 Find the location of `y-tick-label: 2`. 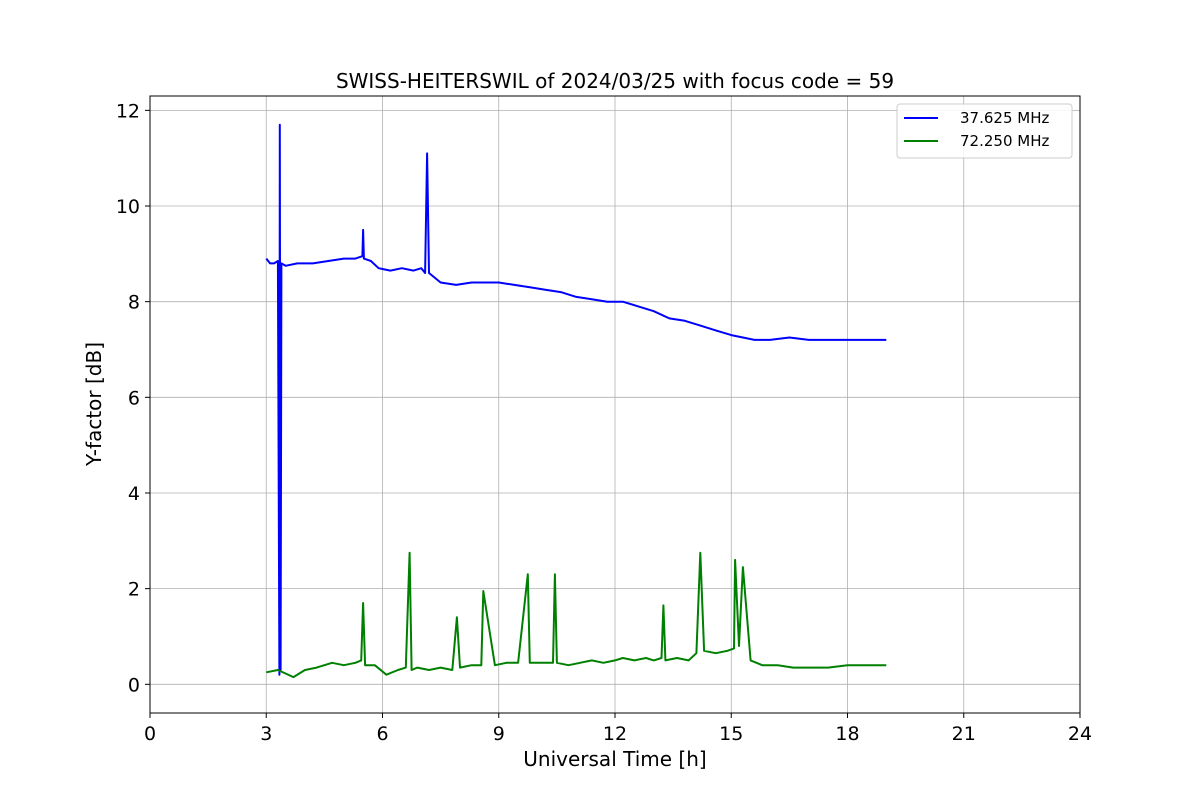

y-tick-label: 2 is located at coordinates (134, 590).